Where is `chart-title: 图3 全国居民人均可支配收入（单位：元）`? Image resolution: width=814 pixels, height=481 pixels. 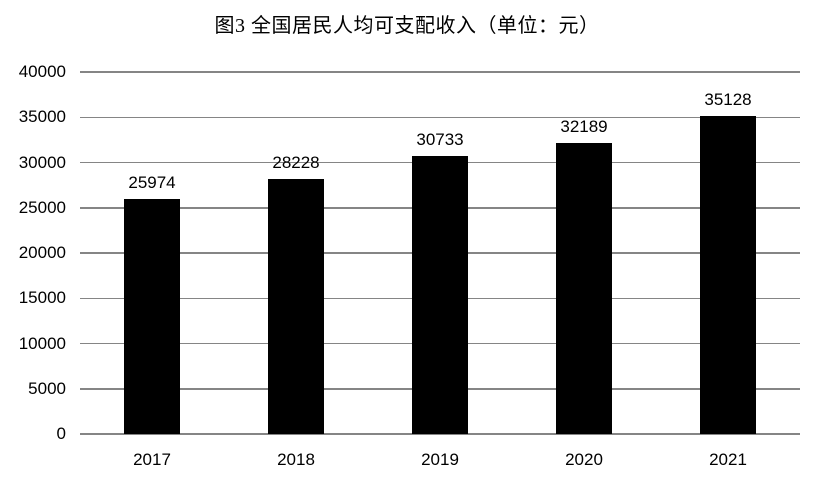
chart-title: 图3 全国居民人均可支配收入（单位：元） is located at coordinates (407, 26).